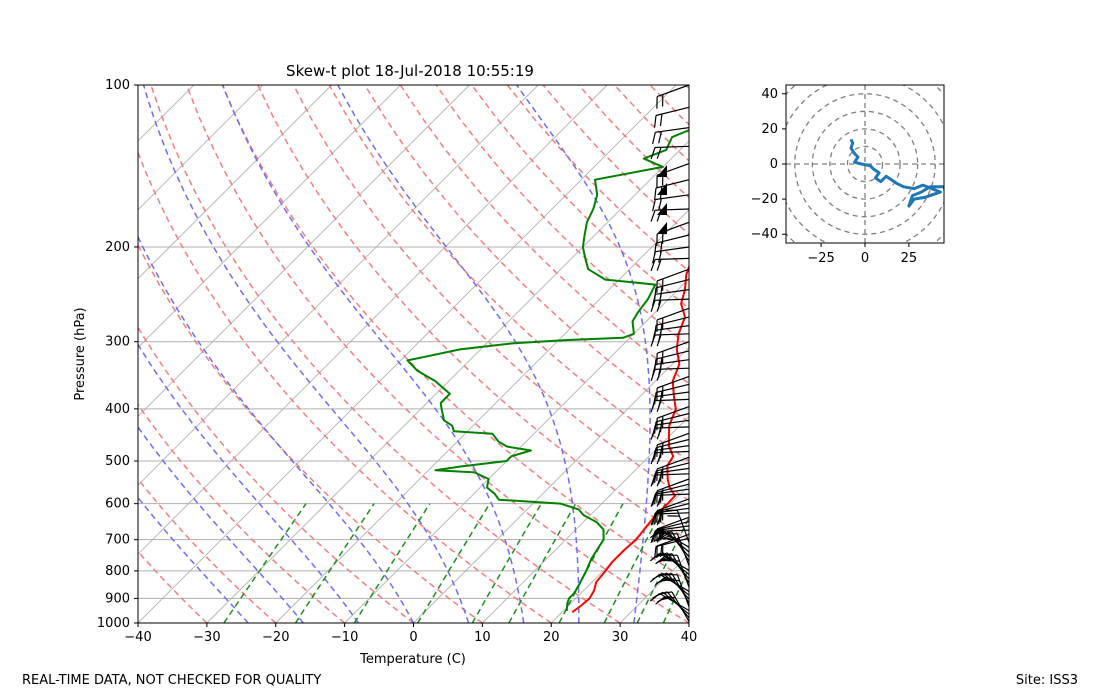 The image size is (1100, 700). What do you see at coordinates (865, 258) in the screenshot?
I see `hodograph-x-tick-label: 0` at bounding box center [865, 258].